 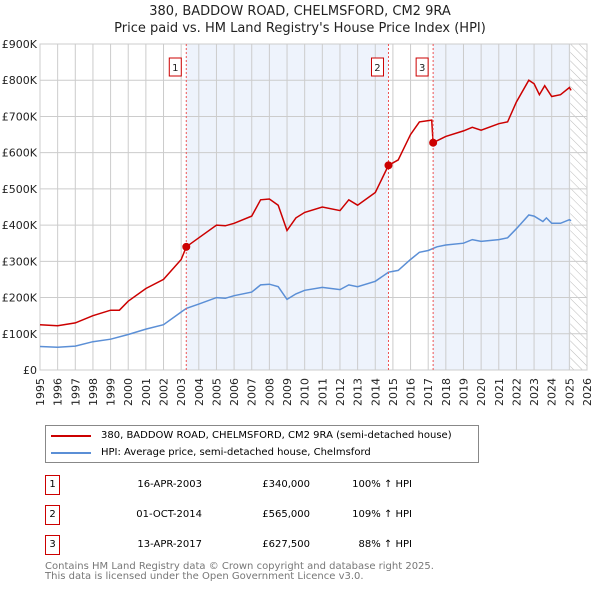 I want to click on x-tick-label: 2008, so click(x=269, y=392).